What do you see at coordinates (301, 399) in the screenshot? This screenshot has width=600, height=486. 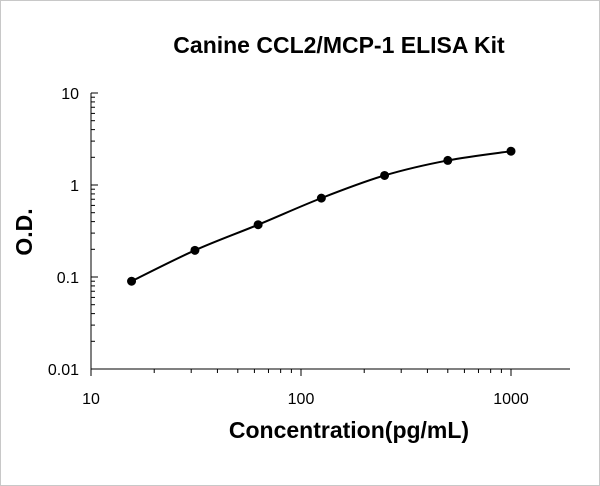 I see `x-tick-label: 100` at bounding box center [301, 399].